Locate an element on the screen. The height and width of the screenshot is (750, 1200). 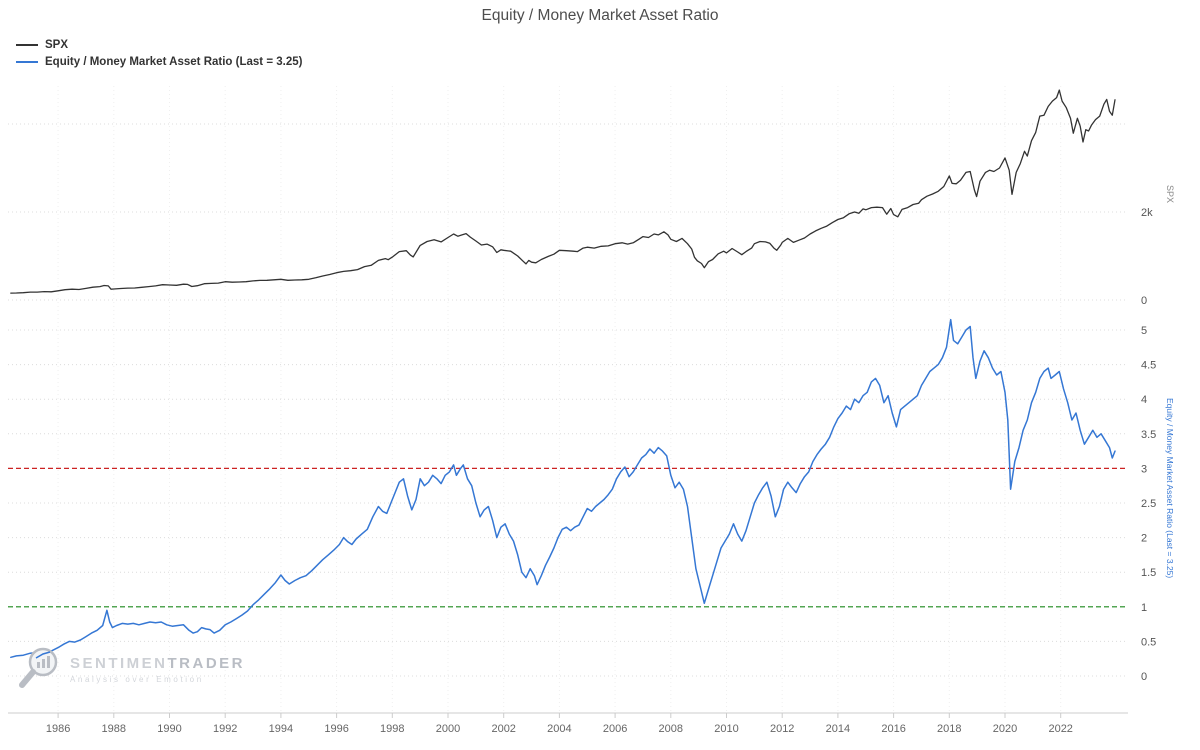
legend-label-spx: SPX is located at coordinates (57, 44).